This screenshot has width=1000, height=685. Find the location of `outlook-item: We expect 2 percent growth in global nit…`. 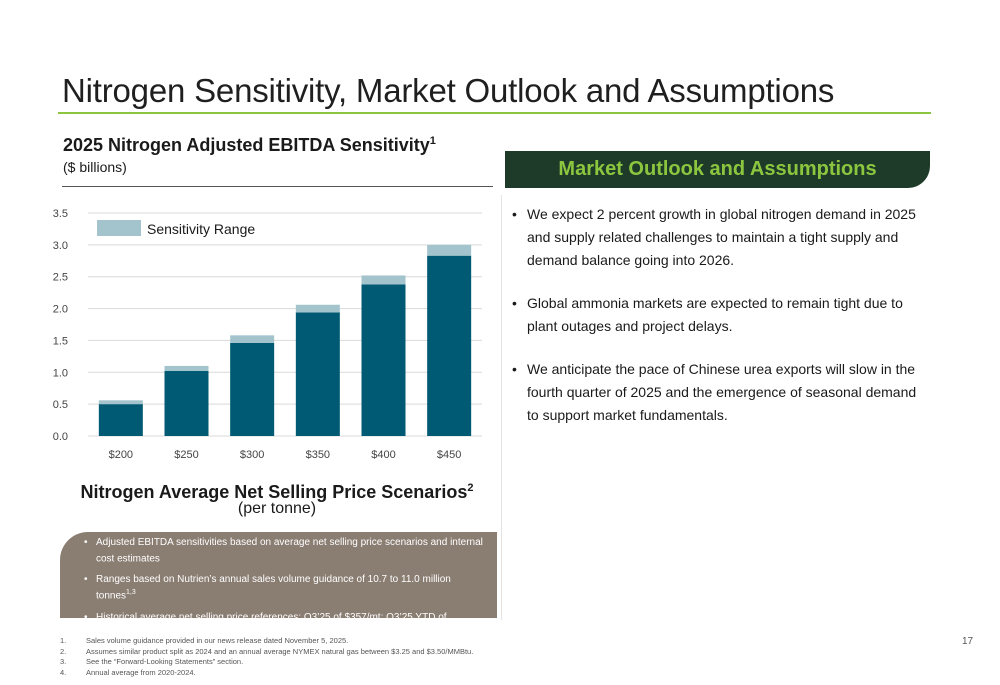

outlook-item: We expect 2 percent growth in global nit… is located at coordinates (715, 237).